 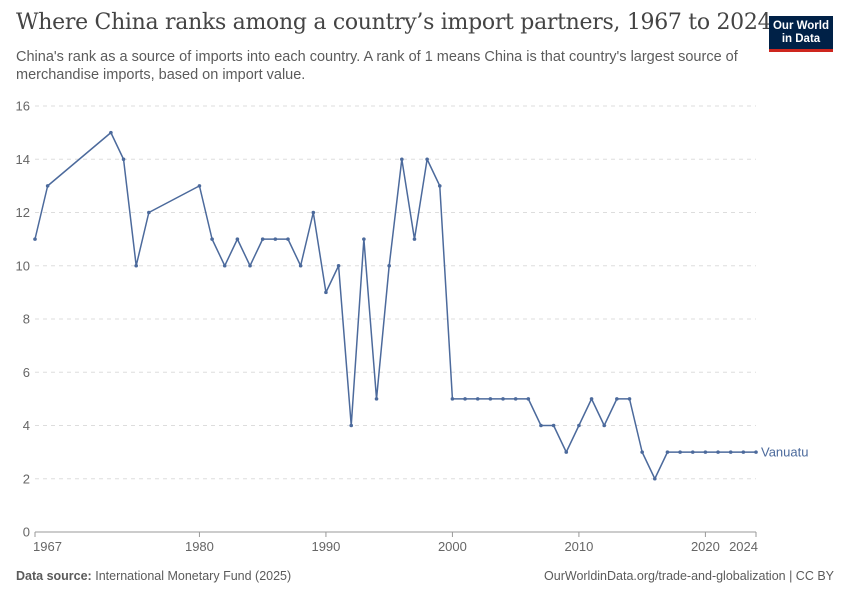 I want to click on x-tick-label: 1980, so click(x=199, y=546).